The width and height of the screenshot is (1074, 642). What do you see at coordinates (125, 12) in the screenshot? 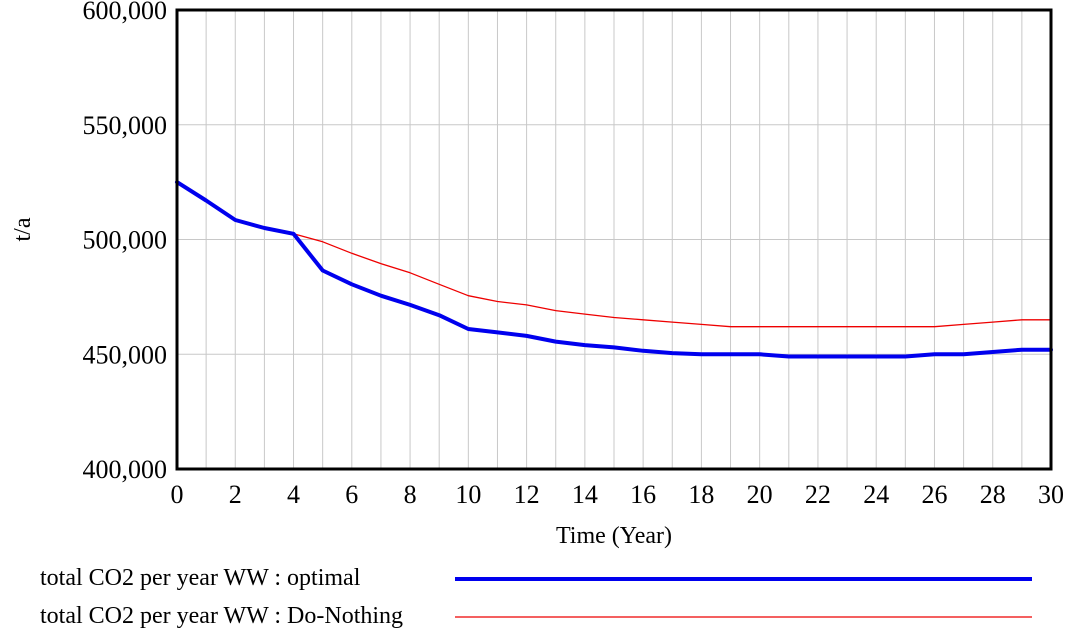
I see `y-tick-label: 600,000` at bounding box center [125, 12].